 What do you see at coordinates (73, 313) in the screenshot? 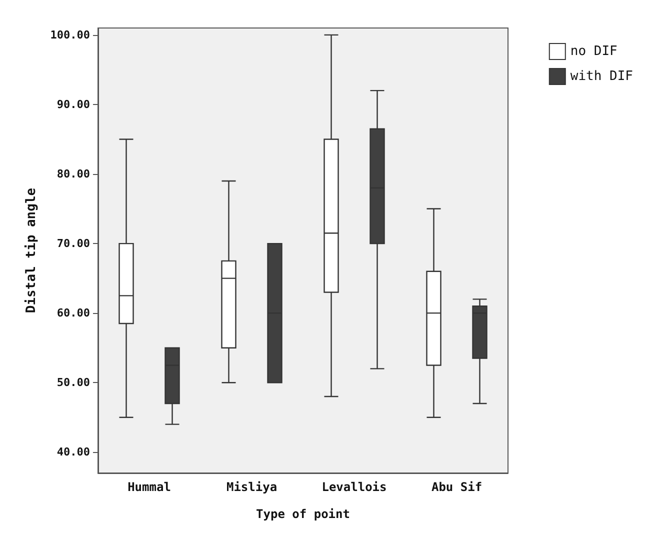
I see `y-tick-label: 60.00` at bounding box center [73, 313].